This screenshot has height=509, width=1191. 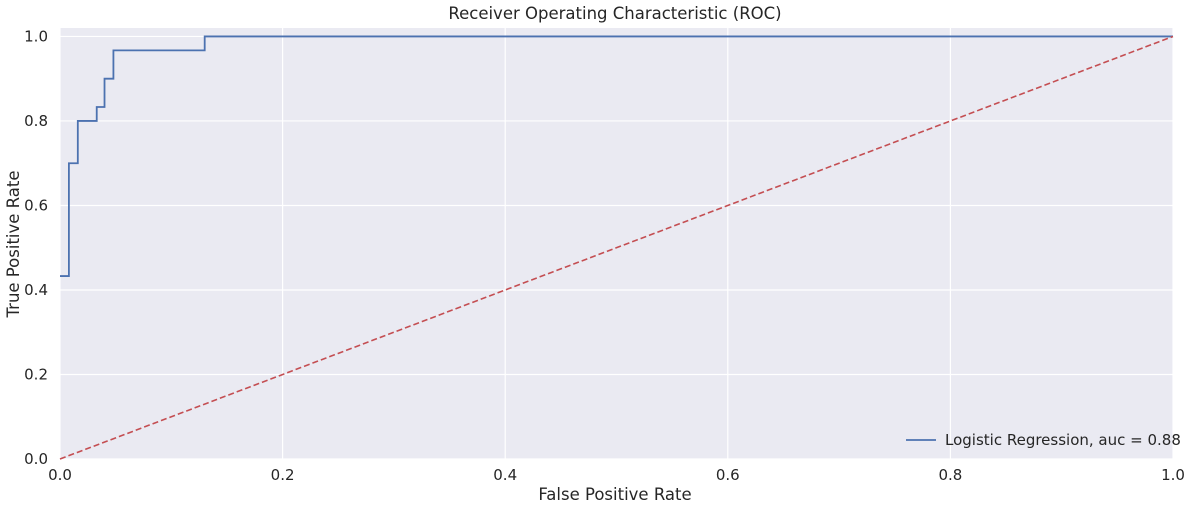 I want to click on y-tick-label: 0.6, so click(x=36, y=205).